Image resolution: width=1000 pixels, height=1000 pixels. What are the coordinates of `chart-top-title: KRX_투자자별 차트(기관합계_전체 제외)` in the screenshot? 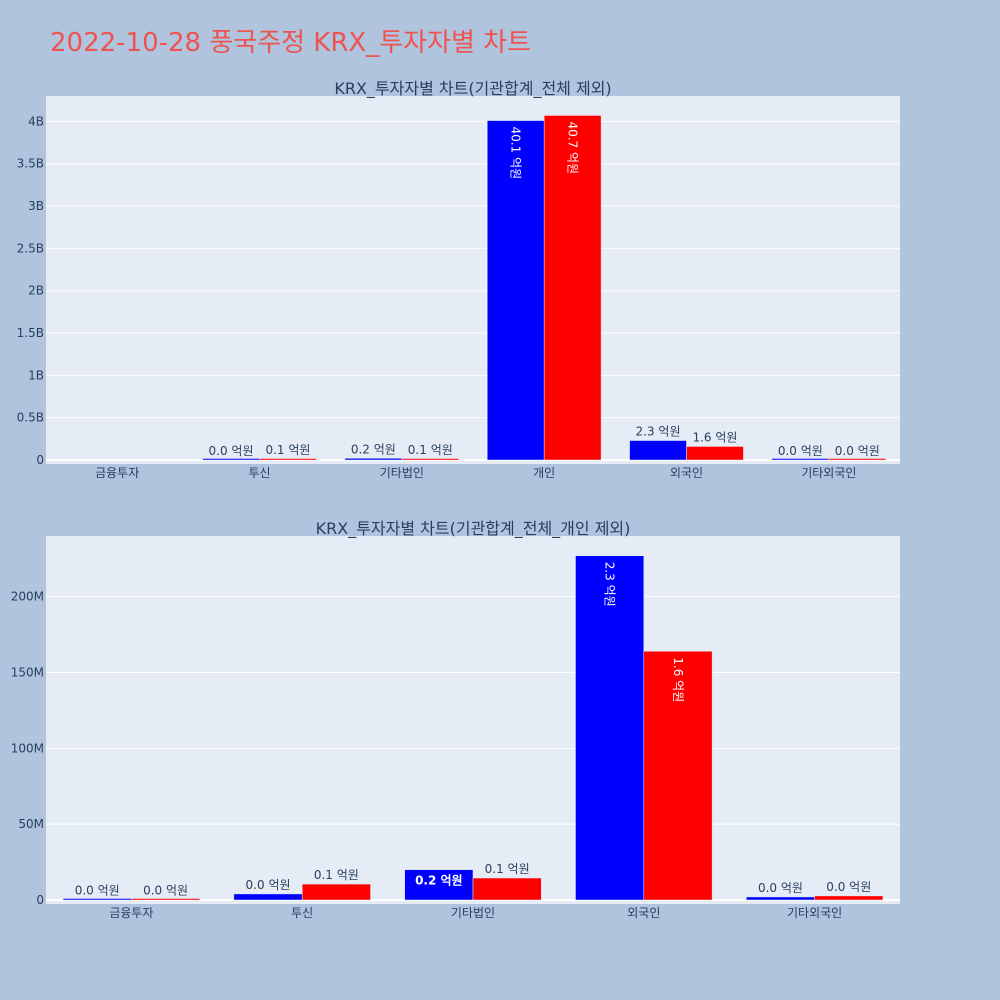 It's located at (472, 89).